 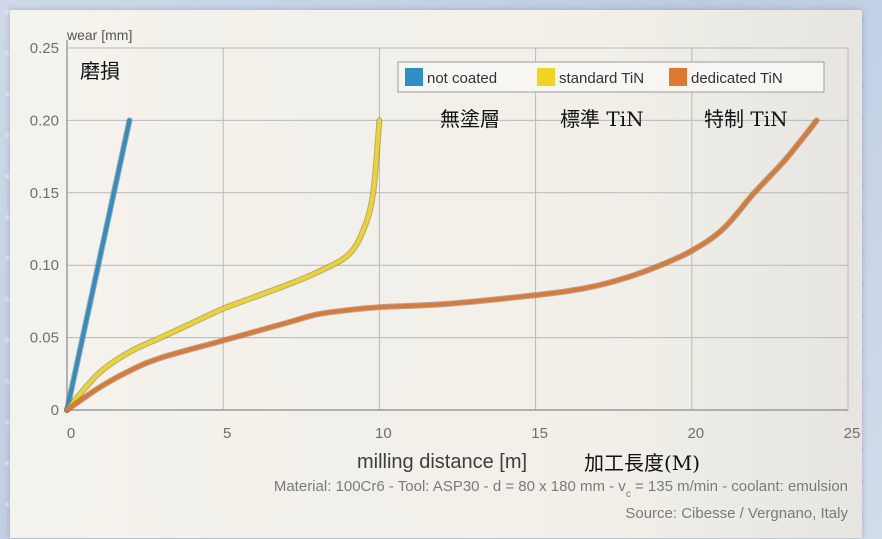 I want to click on x-tick-label: 15, so click(x=539, y=433).